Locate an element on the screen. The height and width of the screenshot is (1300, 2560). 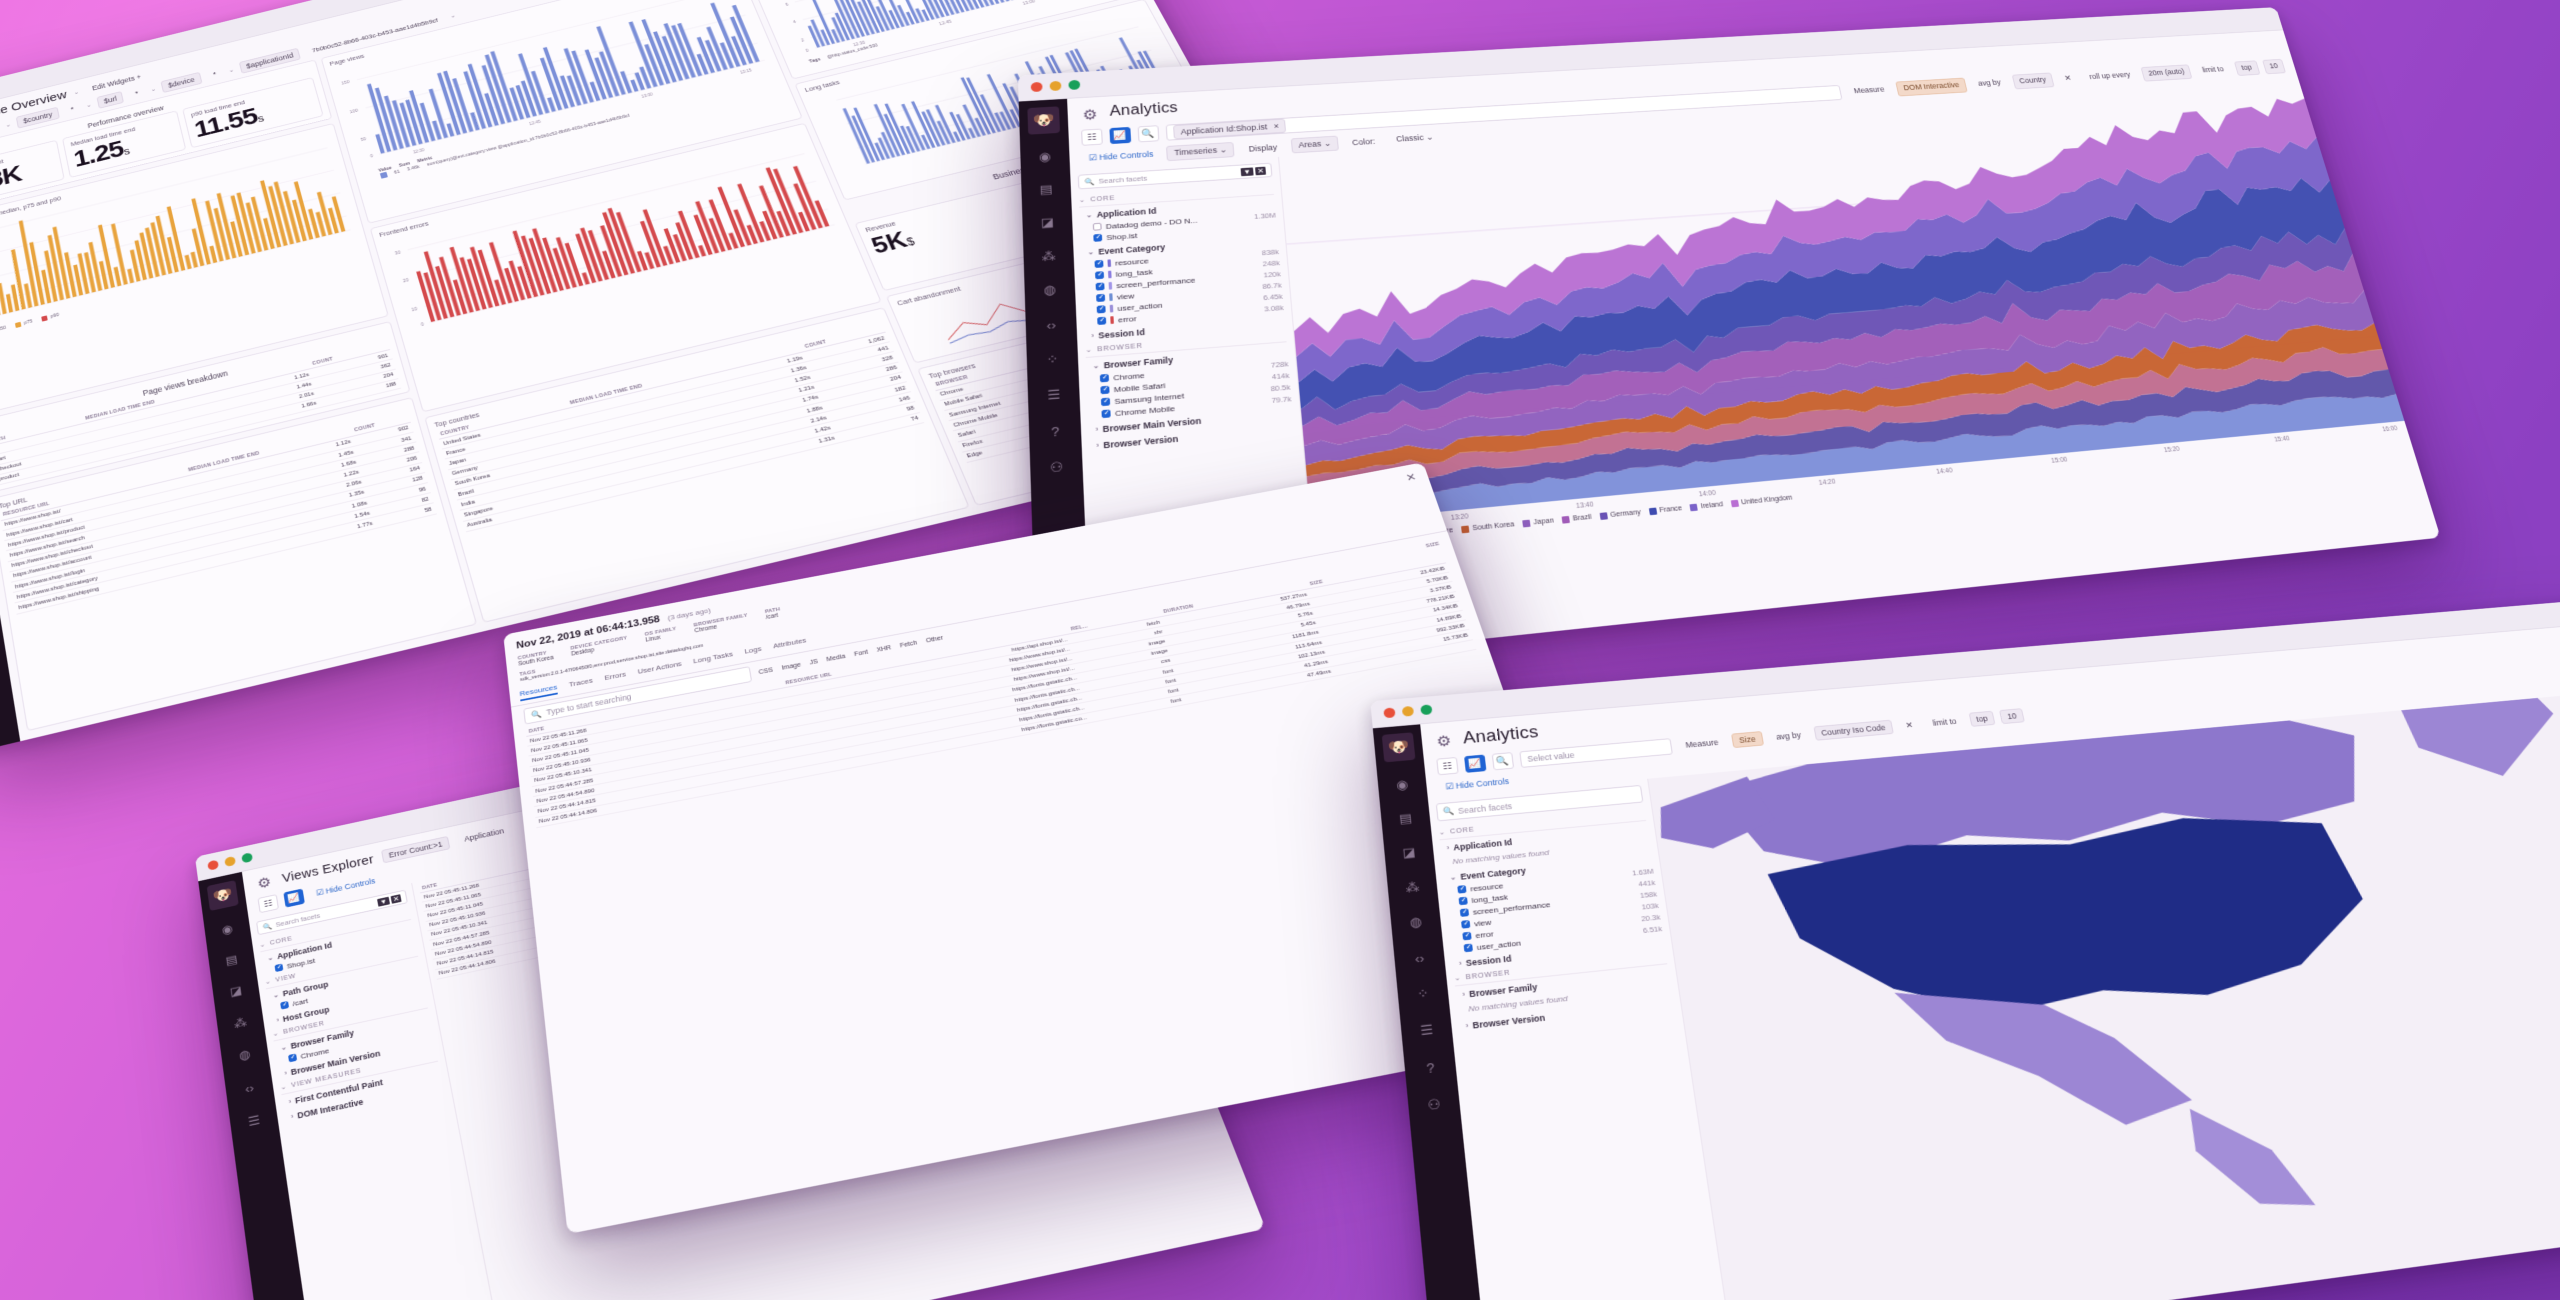
filter-icon: ▼ is located at coordinates (1247, 171).